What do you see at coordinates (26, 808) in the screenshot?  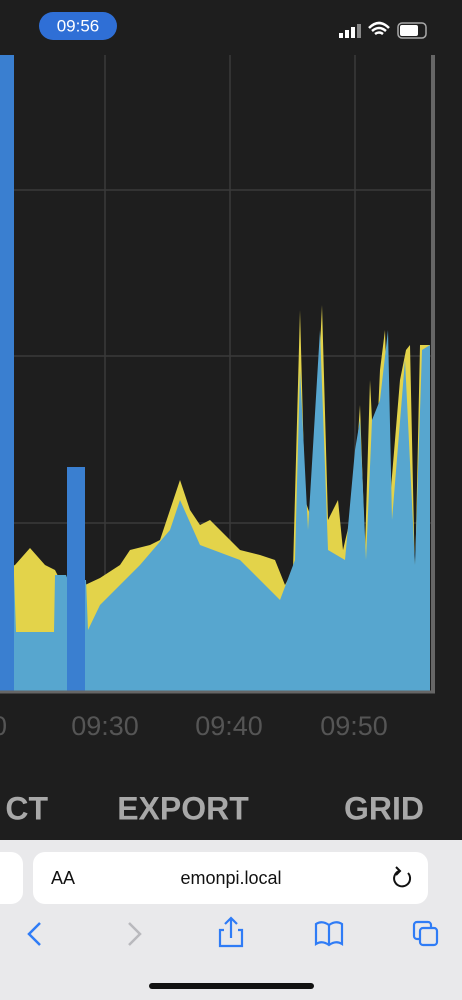 I see `tab: CT` at bounding box center [26, 808].